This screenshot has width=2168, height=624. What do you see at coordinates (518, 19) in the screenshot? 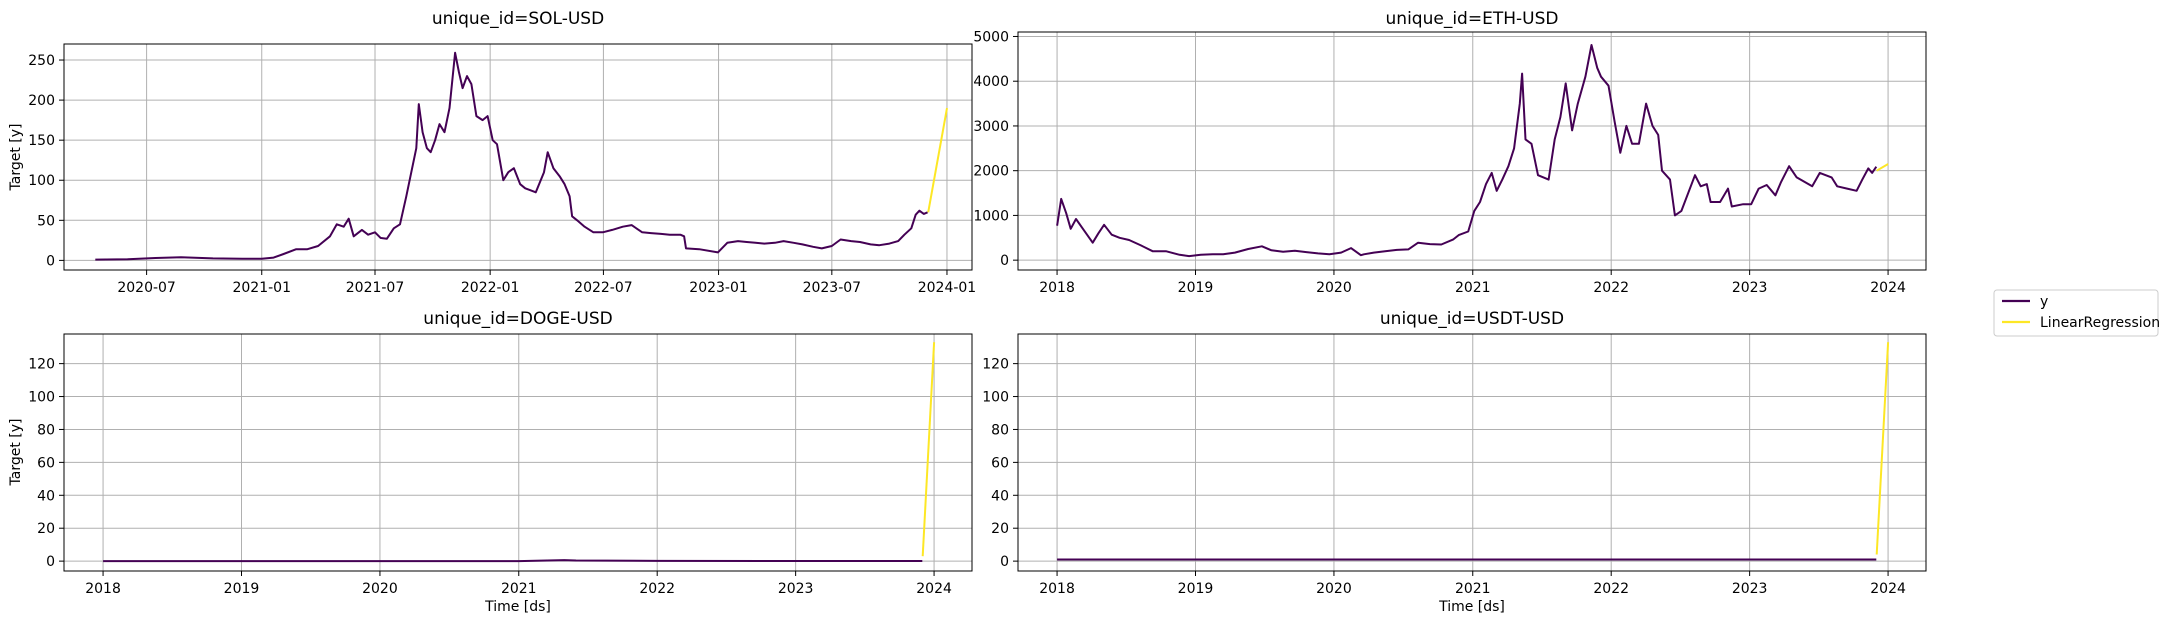
I see `subplot-title: unique_id=SOL-USD` at bounding box center [518, 19].